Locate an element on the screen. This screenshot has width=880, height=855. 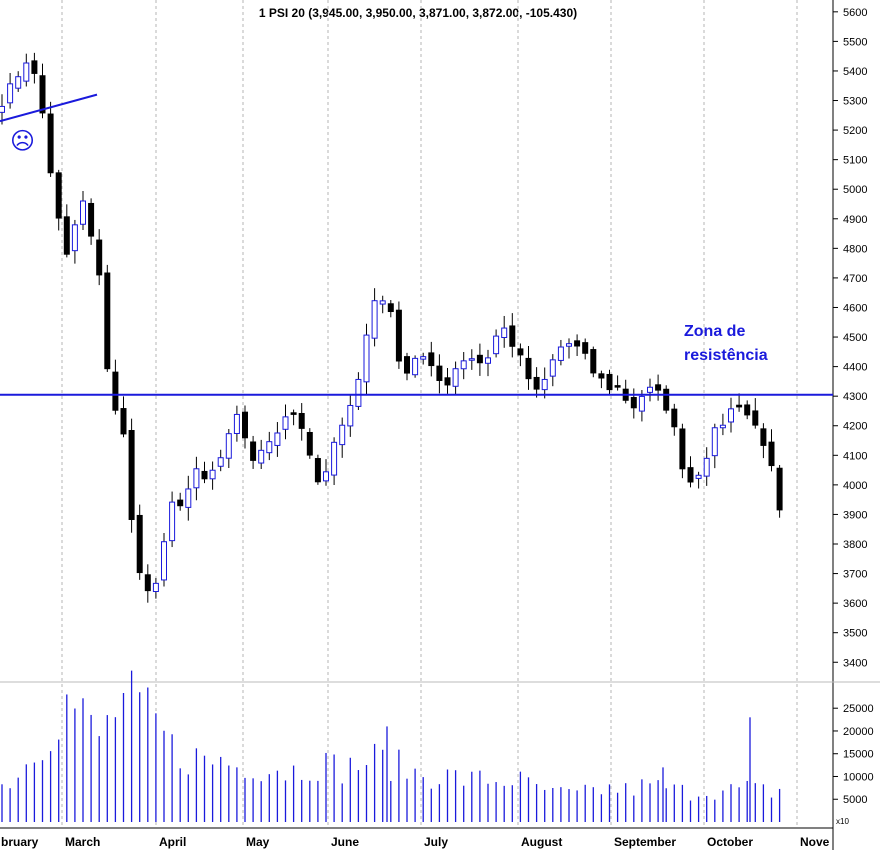
resistance-annotation: resistência is located at coordinates (726, 355).